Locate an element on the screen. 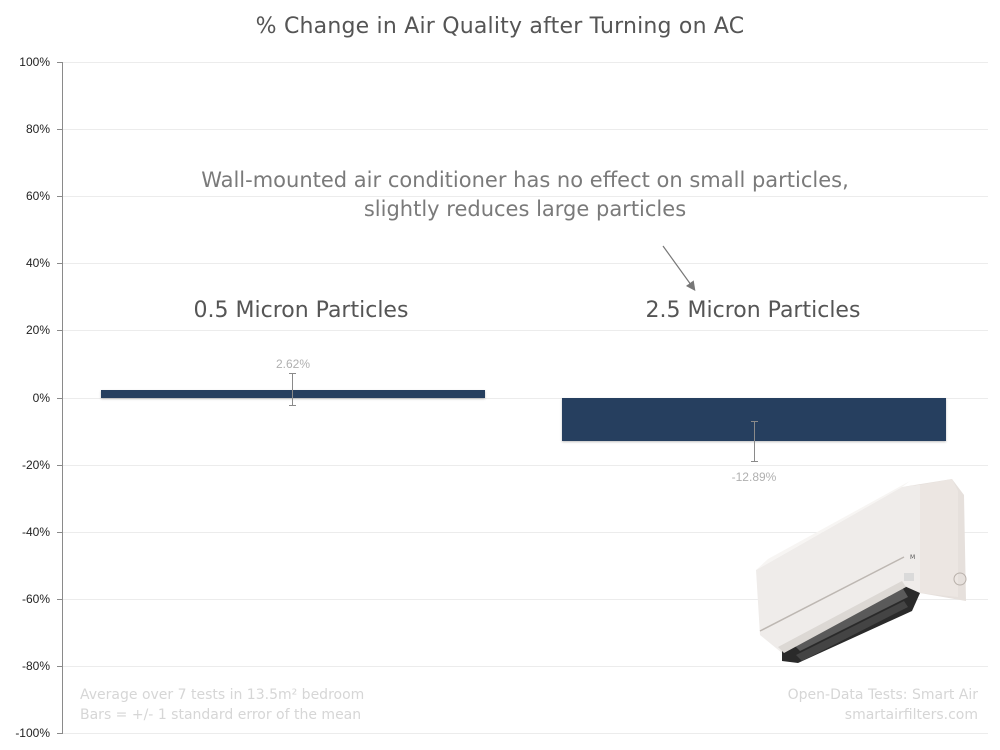 The height and width of the screenshot is (750, 1000). y-tick-label: -40% is located at coordinates (35, 532).